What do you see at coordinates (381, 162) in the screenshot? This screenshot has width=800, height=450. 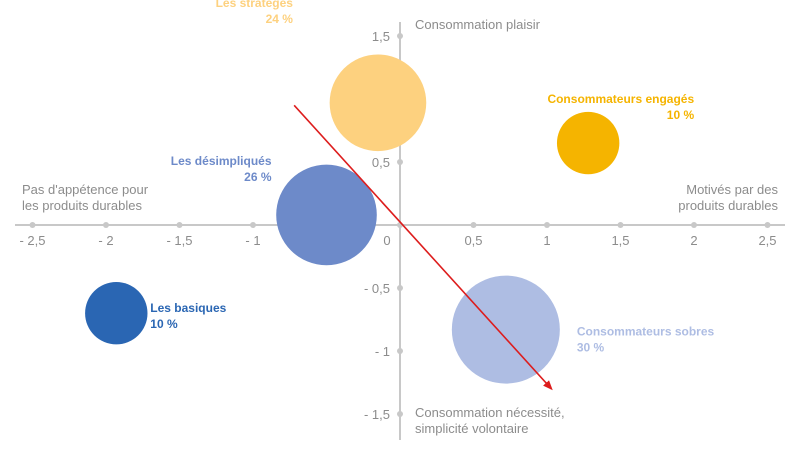 I see `y-tick-label: 0,5` at bounding box center [381, 162].